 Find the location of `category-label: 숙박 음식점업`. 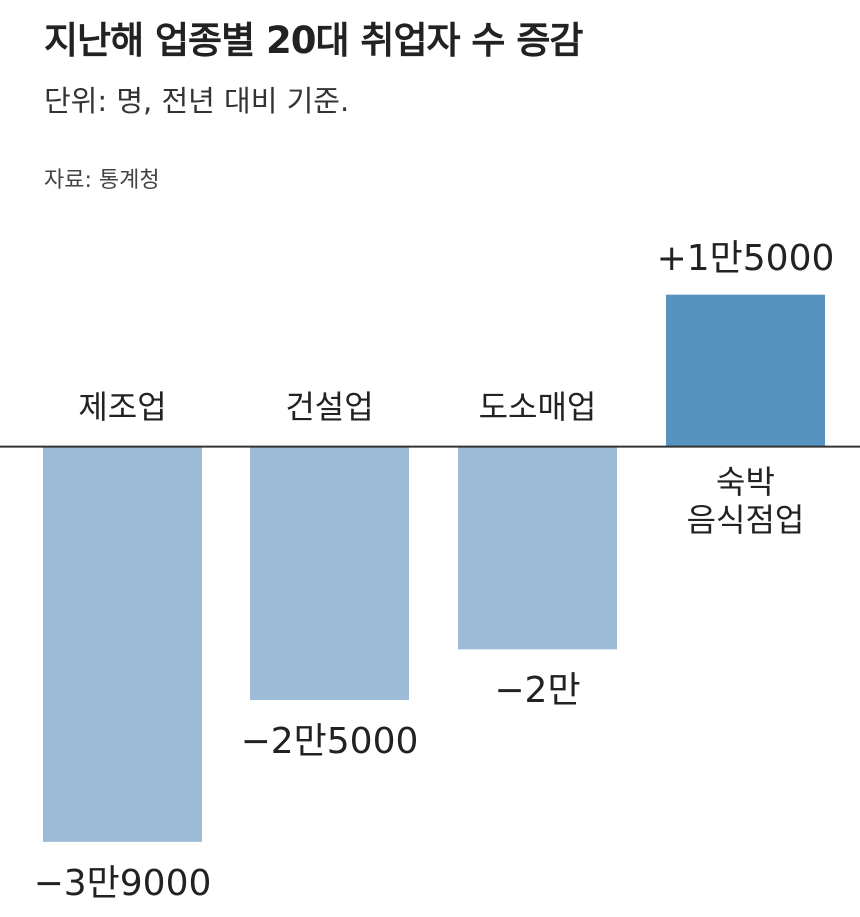

category-label: 숙박 음식점업 is located at coordinates (745, 501).